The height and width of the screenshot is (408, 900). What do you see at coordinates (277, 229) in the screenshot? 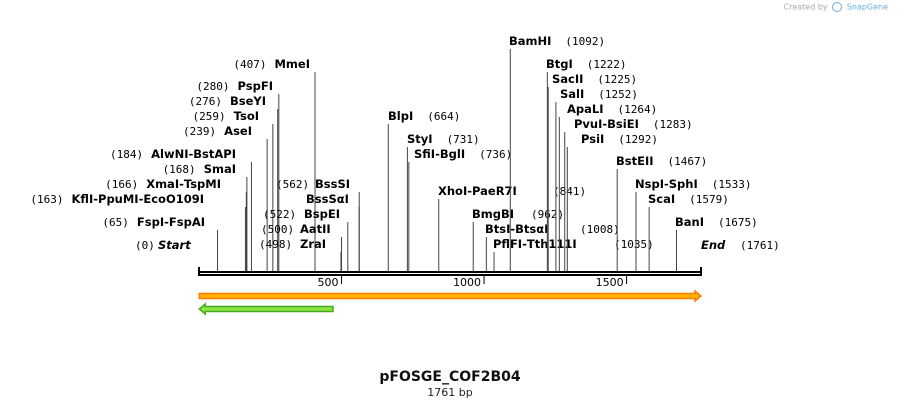
I see `site-position-aatii: (500)` at bounding box center [277, 229].